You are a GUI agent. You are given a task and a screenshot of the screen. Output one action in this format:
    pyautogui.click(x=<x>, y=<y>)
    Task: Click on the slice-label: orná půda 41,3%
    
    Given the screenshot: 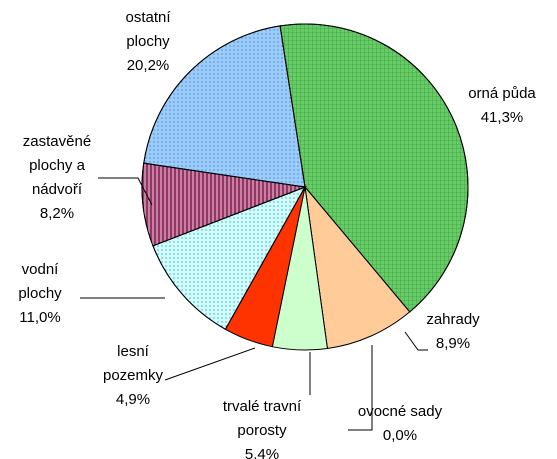 What is the action you would take?
    pyautogui.click(x=502, y=106)
    